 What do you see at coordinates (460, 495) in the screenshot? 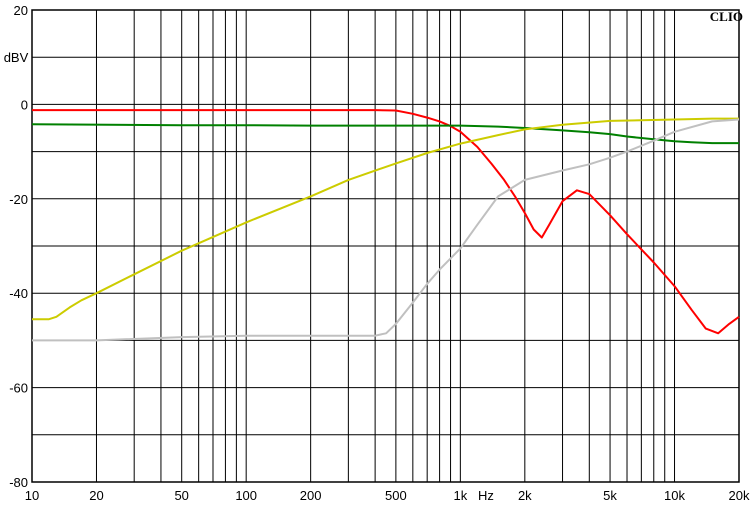
I see `x-tick-label: 1k` at bounding box center [460, 495].